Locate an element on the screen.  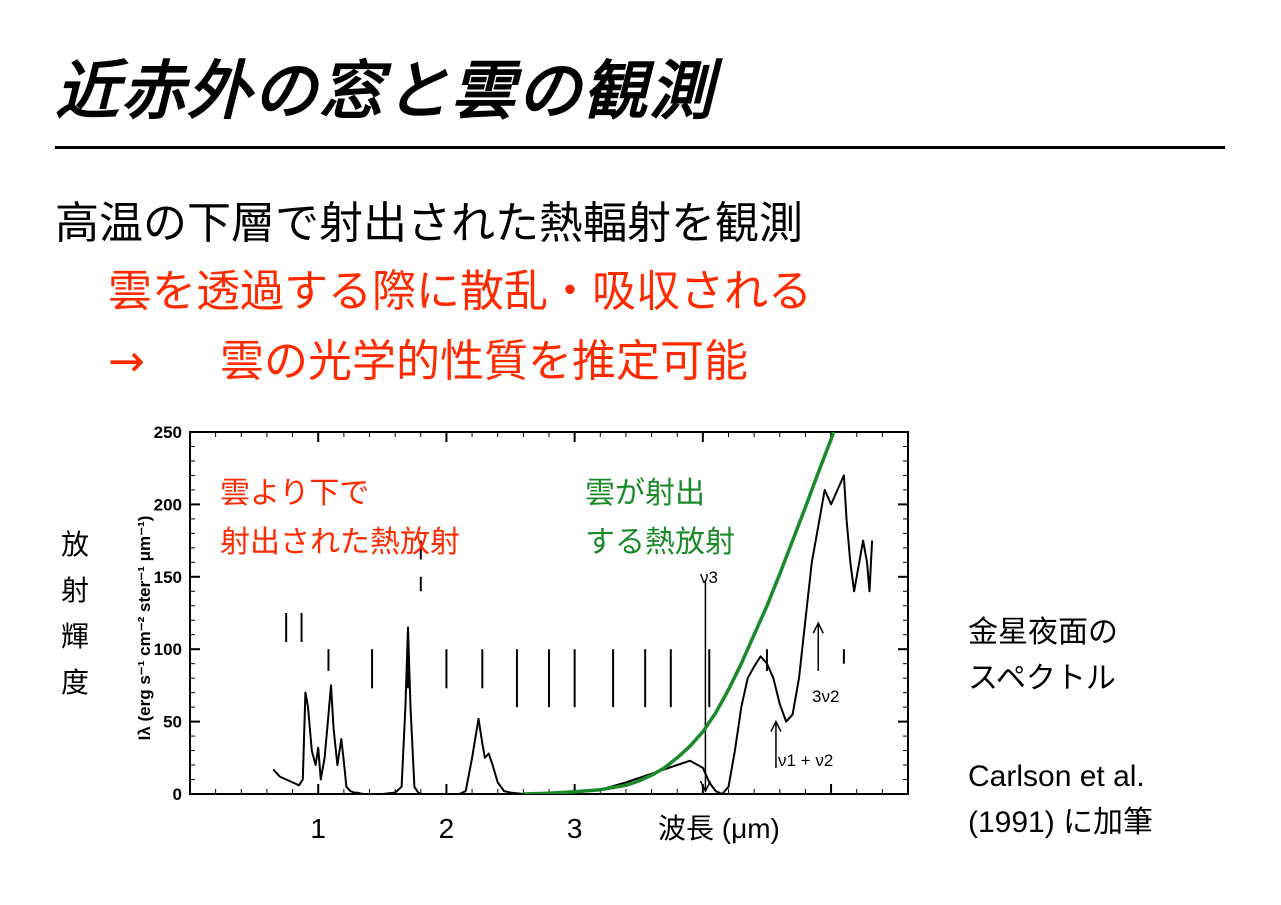
citation: Carlson et al. (1991) に加筆 is located at coordinates (1060, 800).